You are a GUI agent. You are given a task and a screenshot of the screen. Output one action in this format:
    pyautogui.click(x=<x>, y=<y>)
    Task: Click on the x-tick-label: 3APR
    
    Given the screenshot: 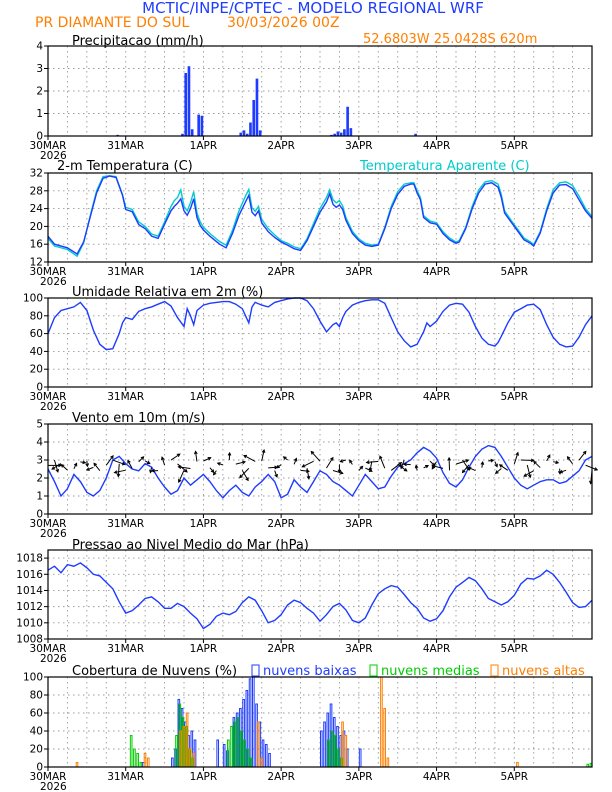 What is the action you would take?
    pyautogui.click(x=359, y=649)
    